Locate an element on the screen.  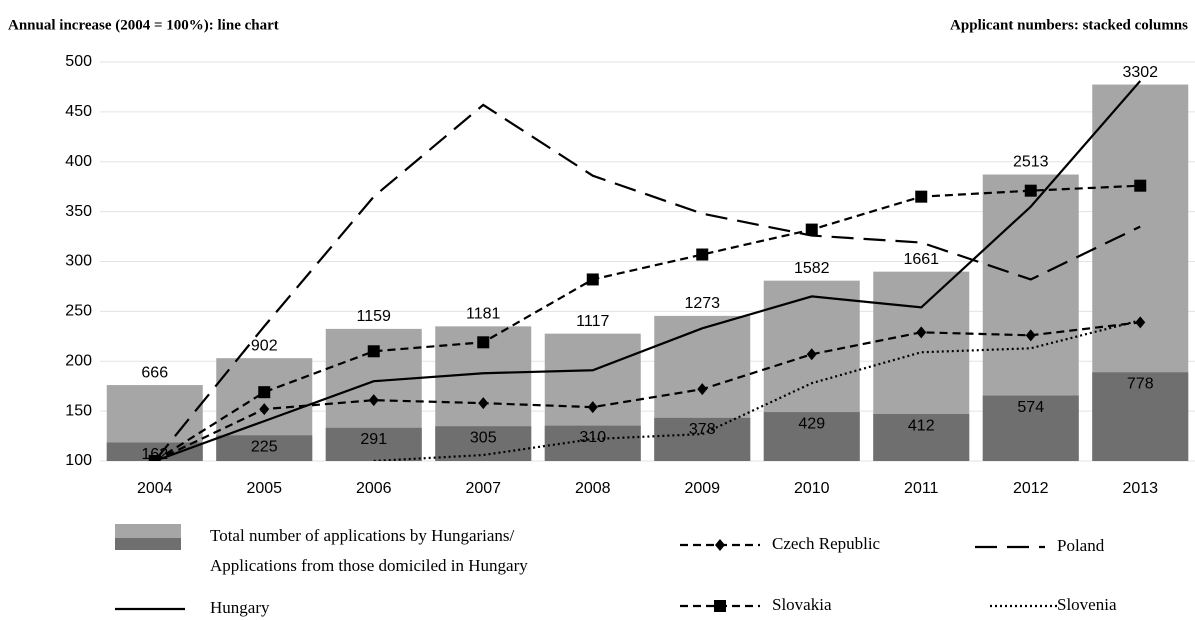
y-tick-label: 500 is located at coordinates (78, 61).